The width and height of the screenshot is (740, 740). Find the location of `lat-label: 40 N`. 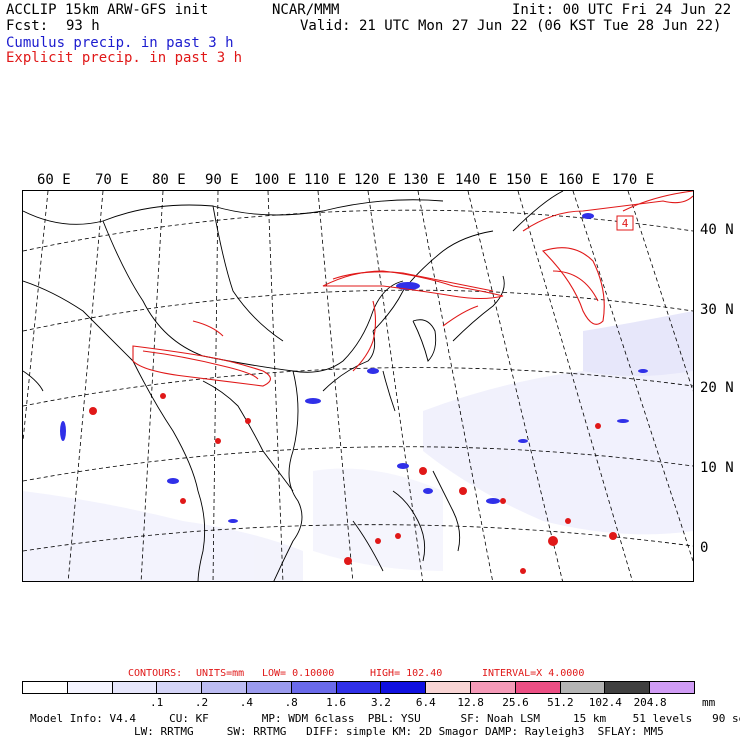

lat-label: 40 N is located at coordinates (717, 230).